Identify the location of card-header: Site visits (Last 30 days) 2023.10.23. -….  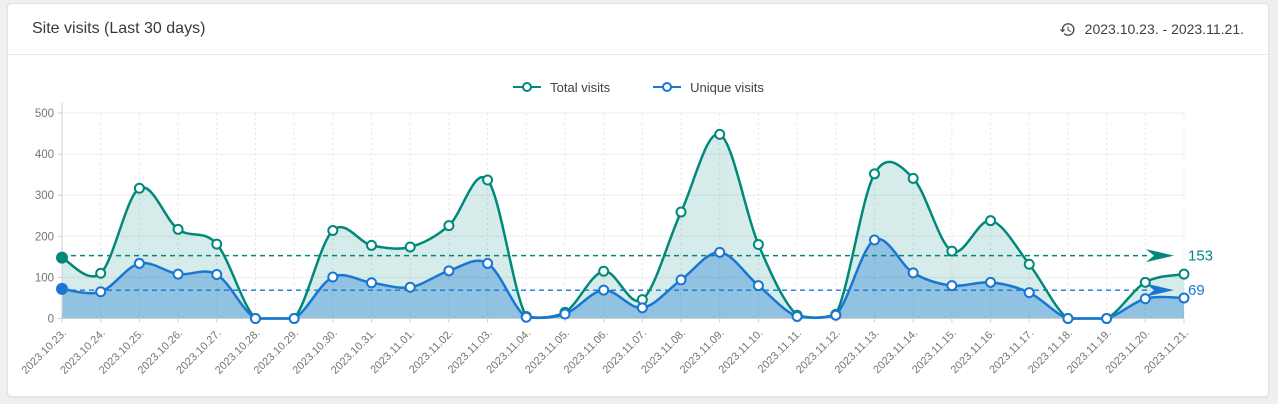
(638, 29).